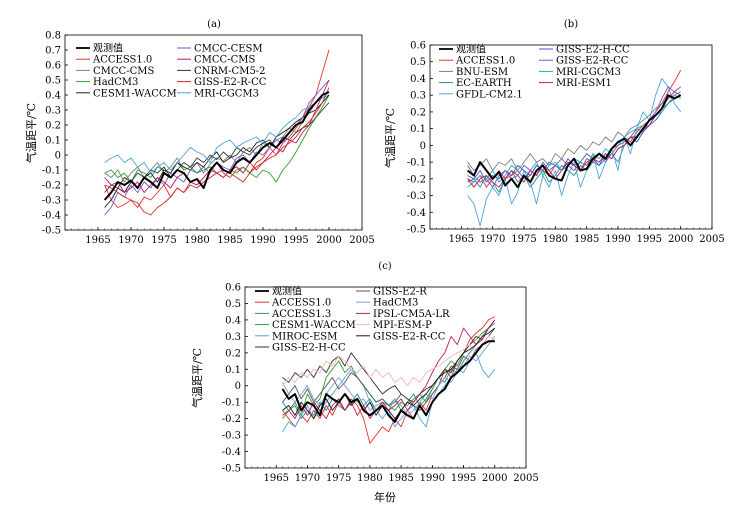 The image size is (745, 508). Describe the element at coordinates (411, 314) in the screenshot. I see `legend-label: IPSL-CM5A-LR` at that location.